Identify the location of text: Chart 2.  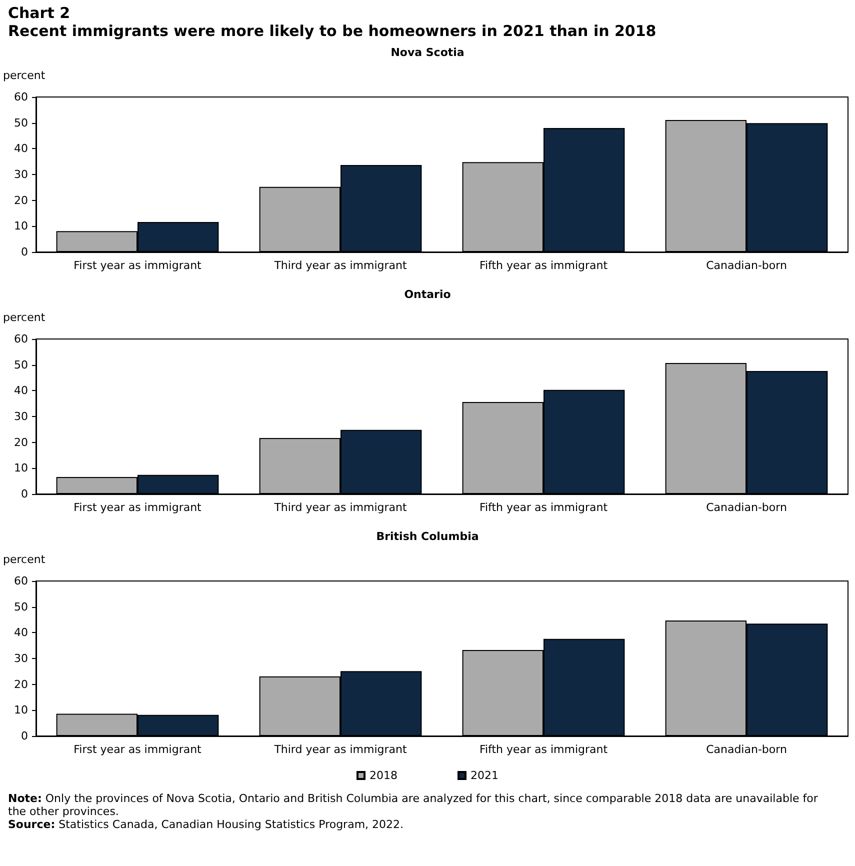
(40, 13).